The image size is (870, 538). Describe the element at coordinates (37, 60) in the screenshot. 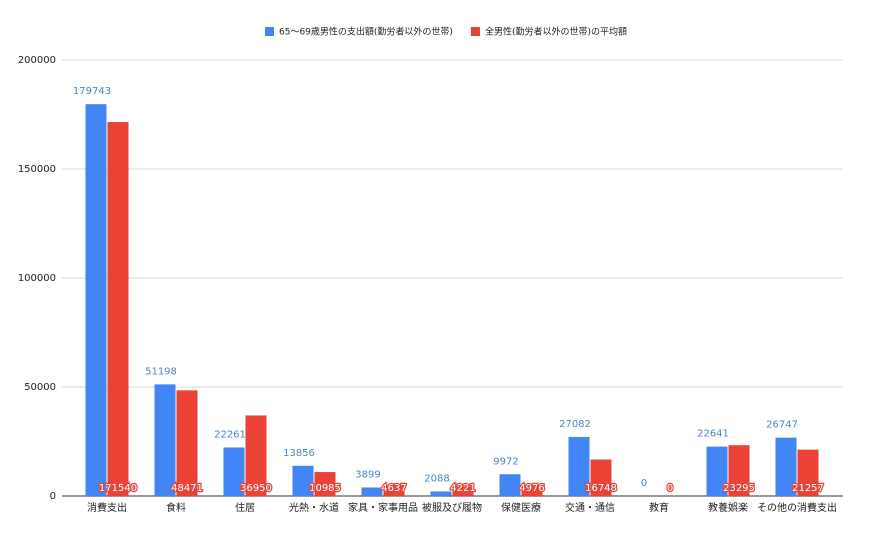

I see `y-tick-label: 200000` at that location.